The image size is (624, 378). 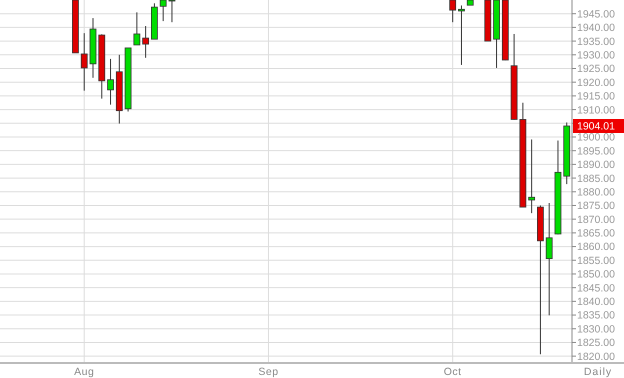 I want to click on x-tick-label: Sep, so click(x=268, y=372).